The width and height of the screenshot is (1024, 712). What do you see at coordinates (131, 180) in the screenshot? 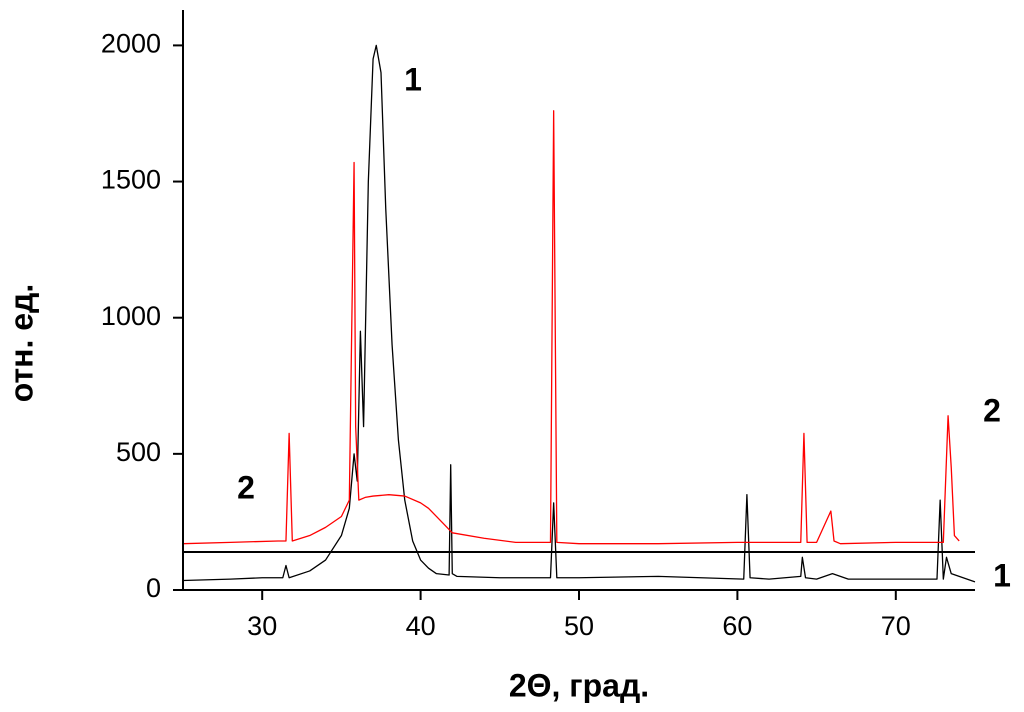
I see `y-tick-label: 1500` at bounding box center [131, 180].